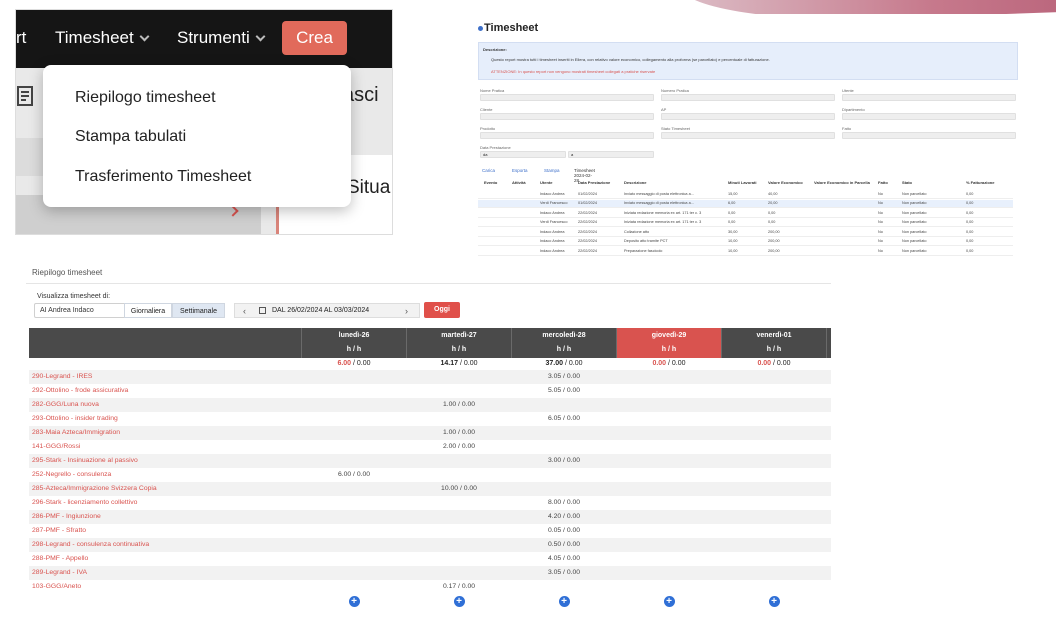 The height and width of the screenshot is (638, 1056). Describe the element at coordinates (459, 446) in the screenshot. I see `hours-cell: 2.00 / 0.00` at that location.